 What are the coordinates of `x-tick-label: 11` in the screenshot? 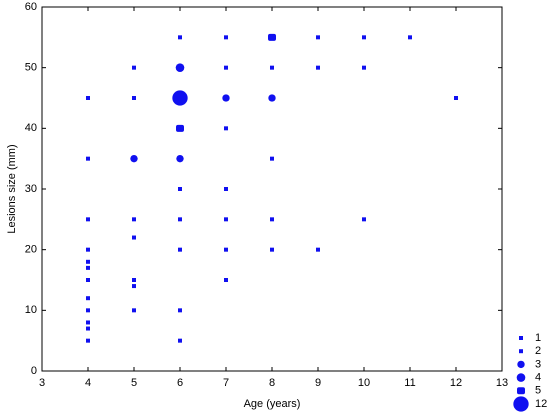 It's located at (409, 383).